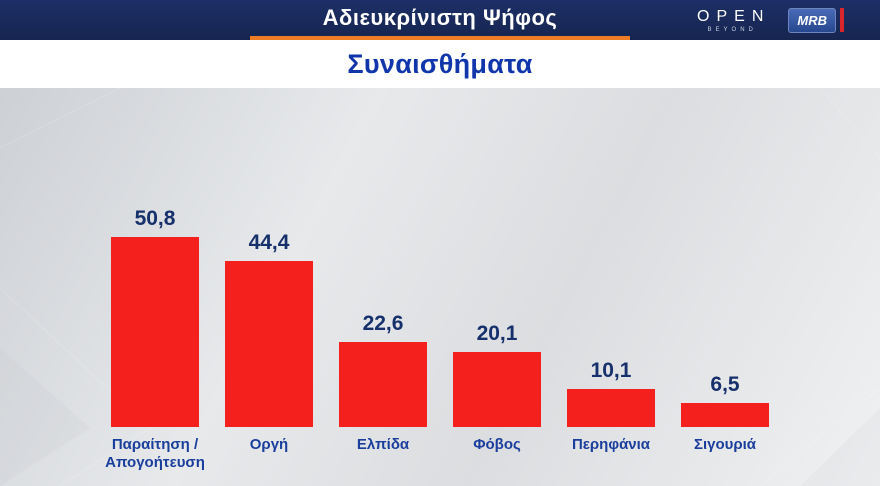 This screenshot has width=880, height=486. Describe the element at coordinates (155, 218) in the screenshot. I see `bar-value-label: 50,8` at that location.